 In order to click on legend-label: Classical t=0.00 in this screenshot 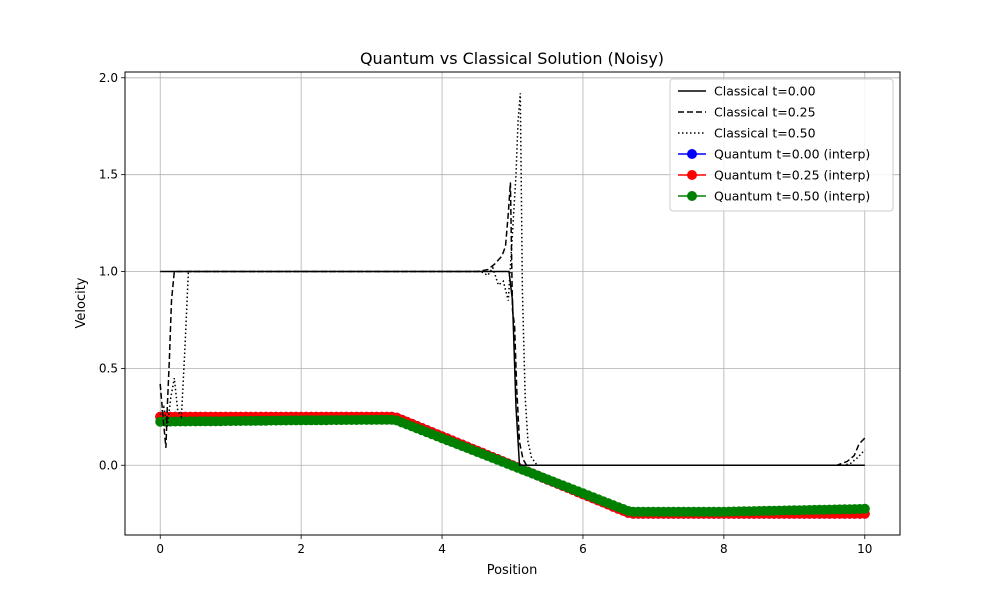, I will do `click(765, 91)`.